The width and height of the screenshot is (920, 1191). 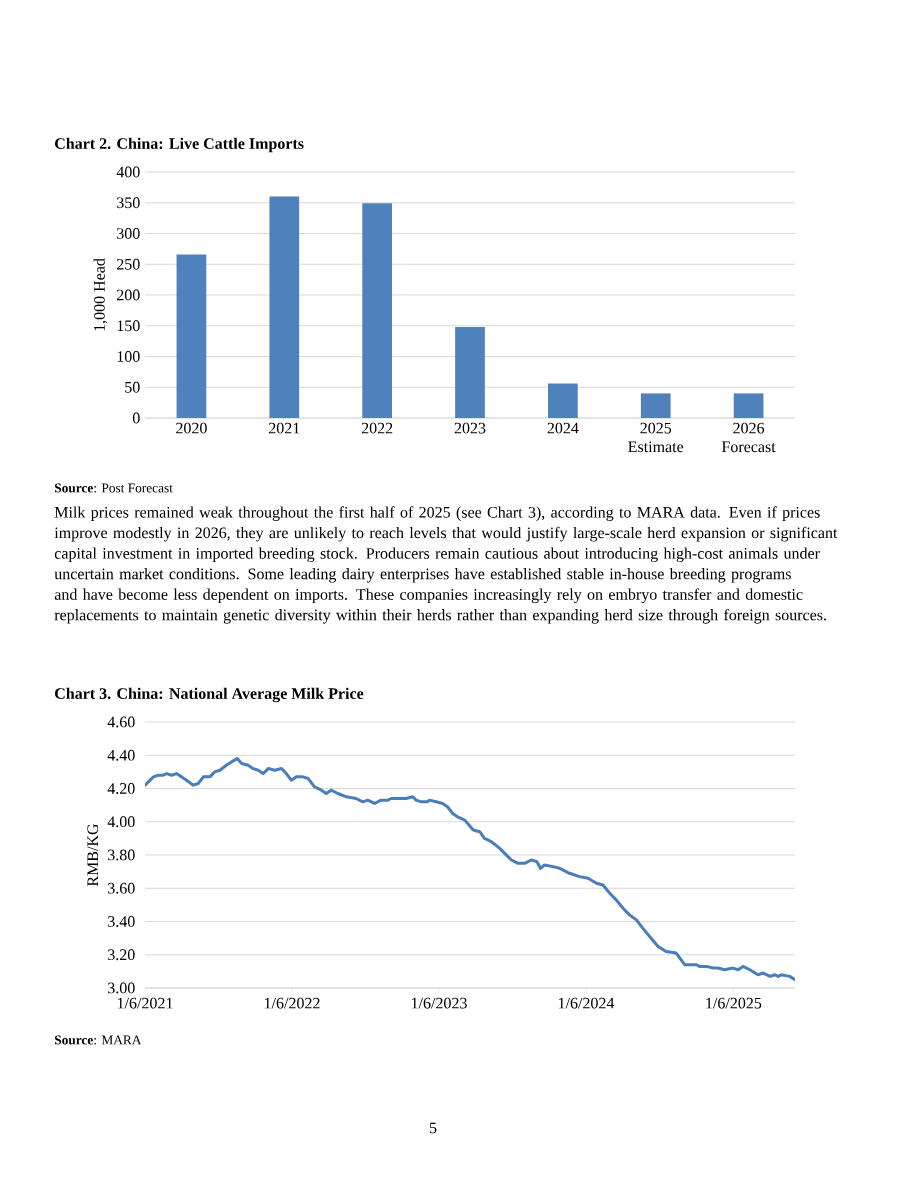 What do you see at coordinates (128, 326) in the screenshot?
I see `y-tick-label: 150` at bounding box center [128, 326].